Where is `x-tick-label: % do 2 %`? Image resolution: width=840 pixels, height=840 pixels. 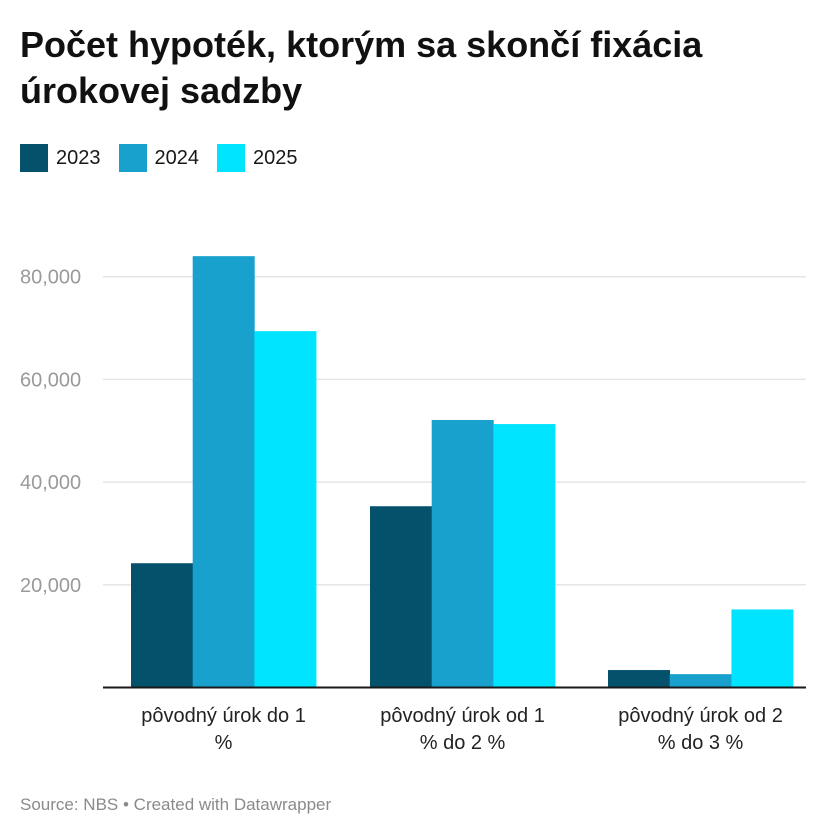 x-tick-label: % do 2 % is located at coordinates (463, 743).